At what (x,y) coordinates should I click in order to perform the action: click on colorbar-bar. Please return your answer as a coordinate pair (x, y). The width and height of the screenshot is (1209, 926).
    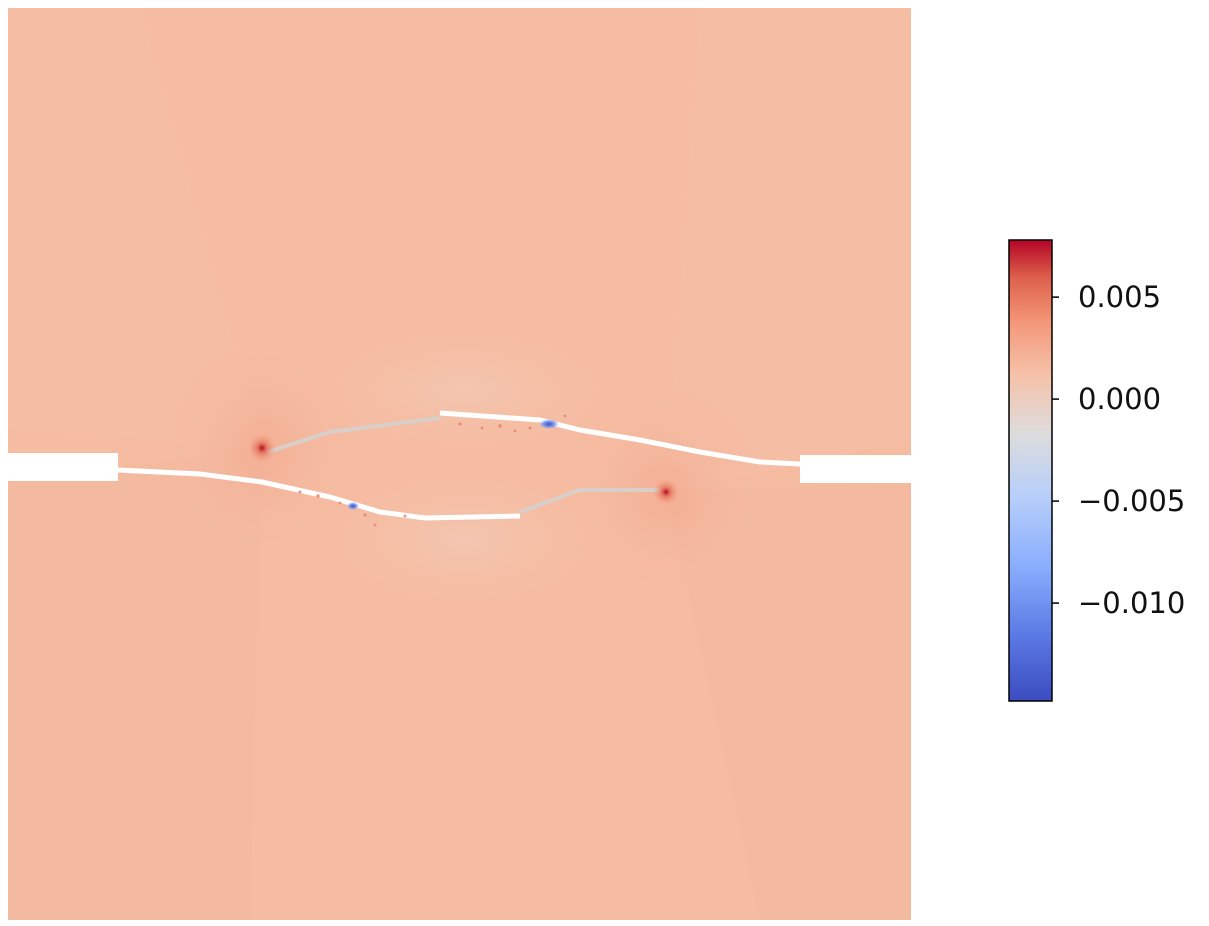
    Looking at the image, I should click on (1030, 470).